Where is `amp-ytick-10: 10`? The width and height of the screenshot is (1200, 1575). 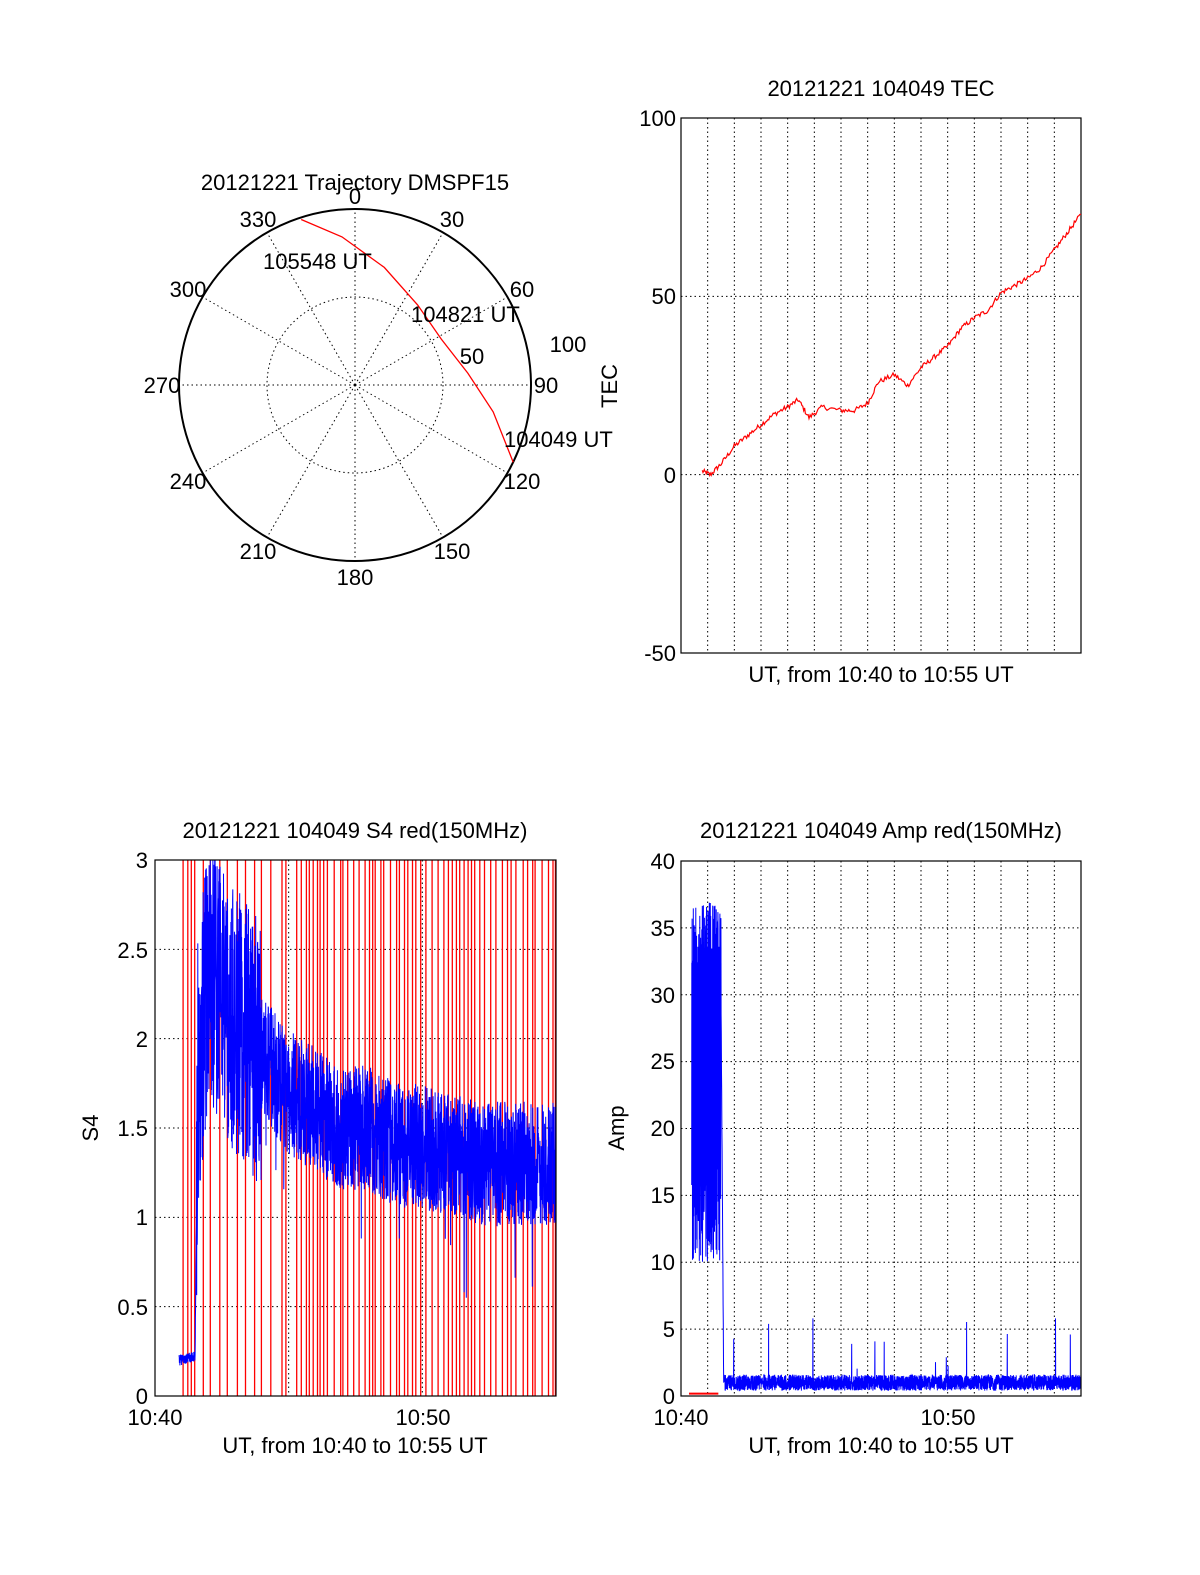 amp-ytick-10: 10 is located at coordinates (663, 1262).